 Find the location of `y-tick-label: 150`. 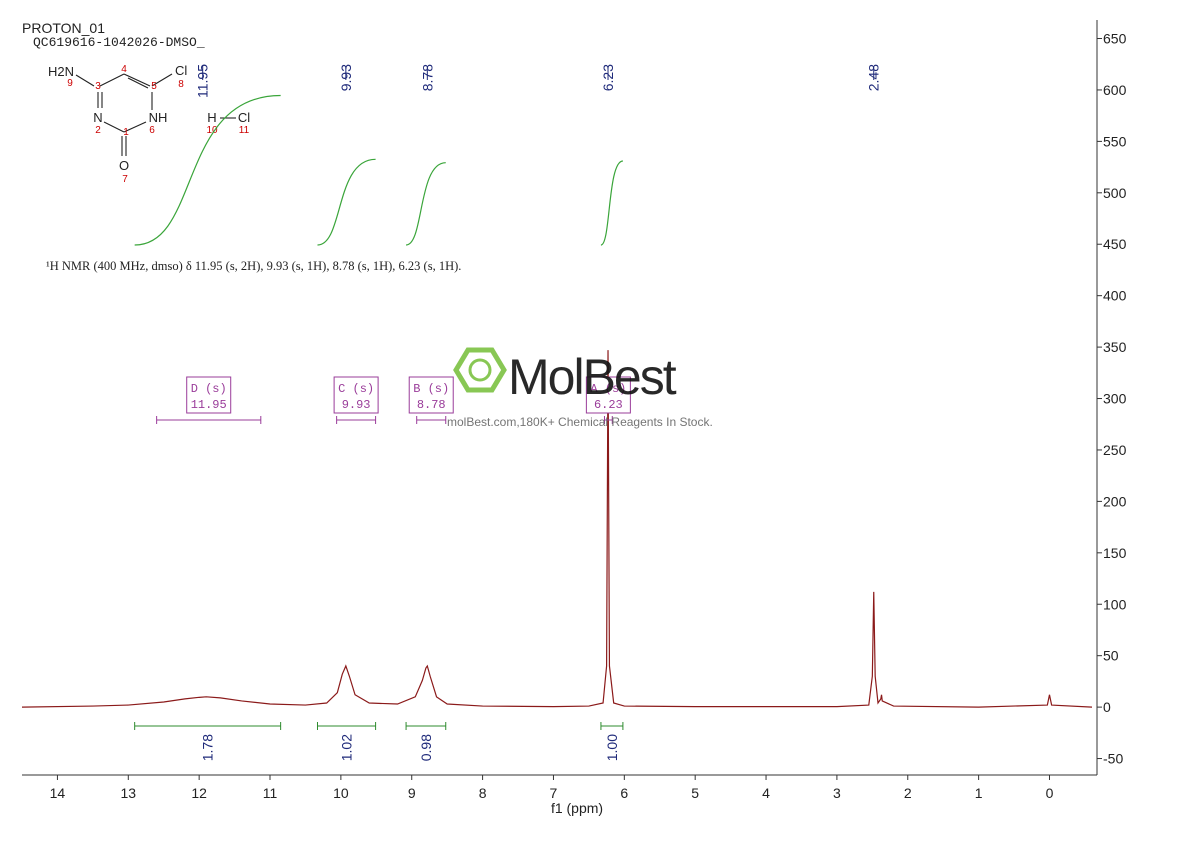

y-tick-label: 150 is located at coordinates (1115, 553).